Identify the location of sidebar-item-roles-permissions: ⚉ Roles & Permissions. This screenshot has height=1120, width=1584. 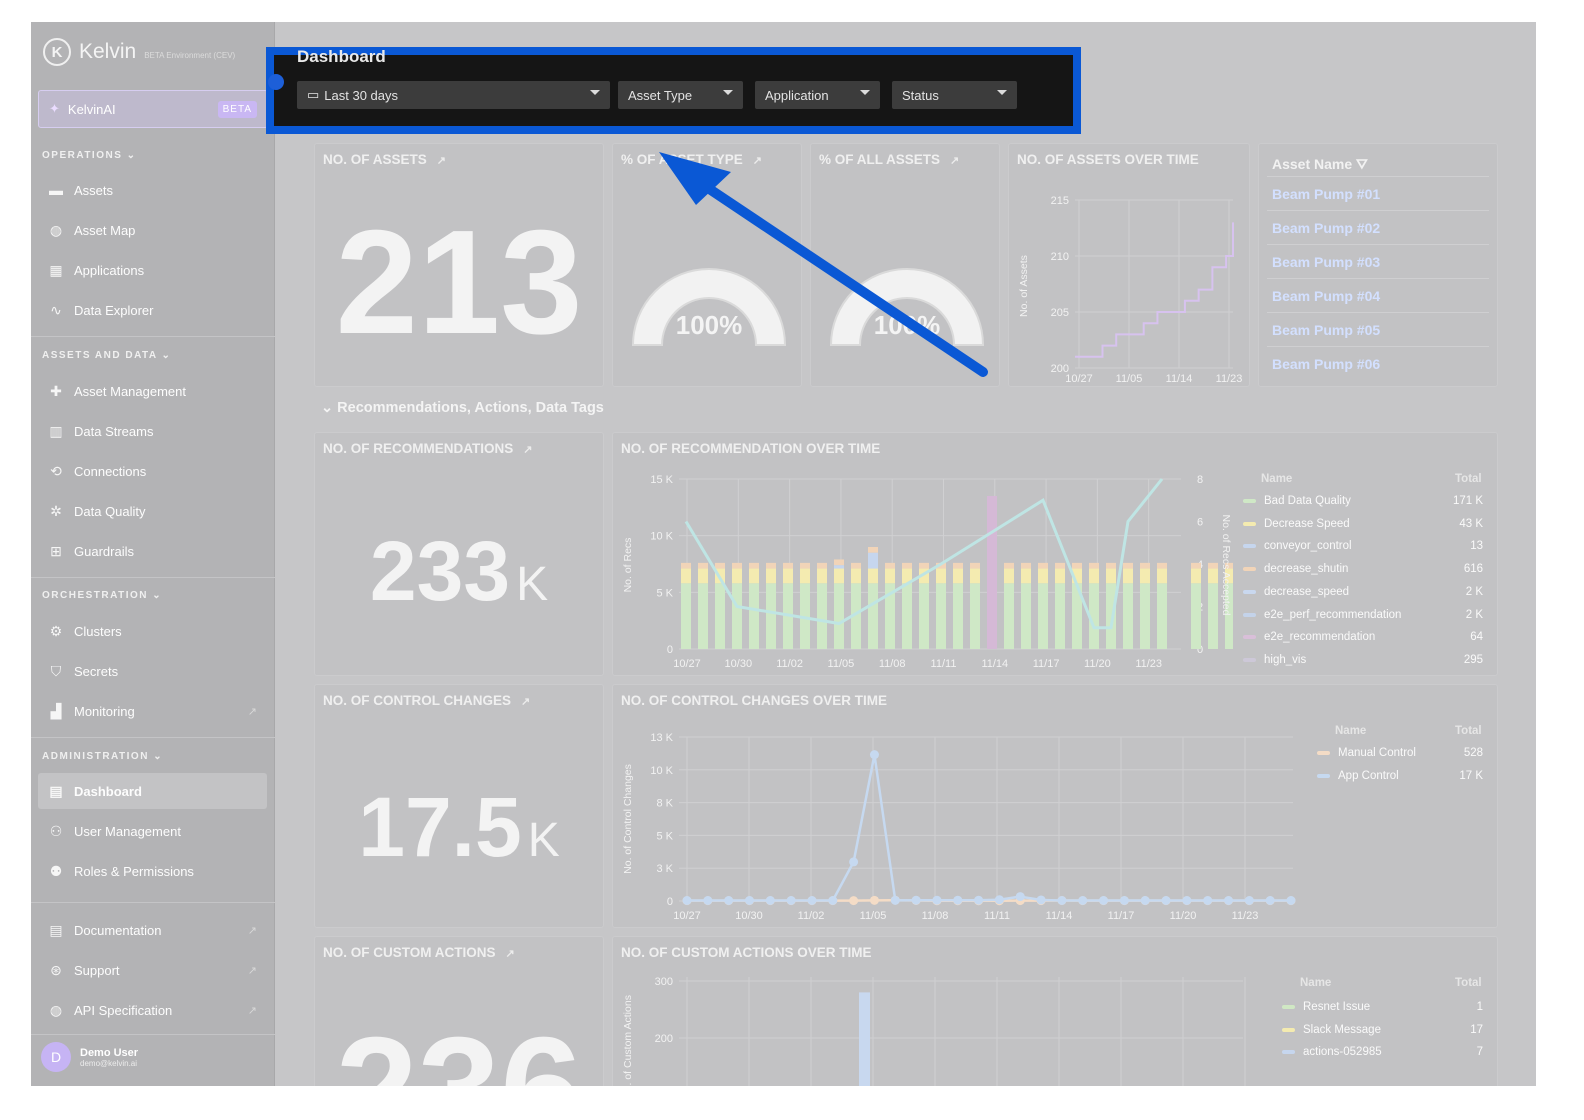
(157, 871).